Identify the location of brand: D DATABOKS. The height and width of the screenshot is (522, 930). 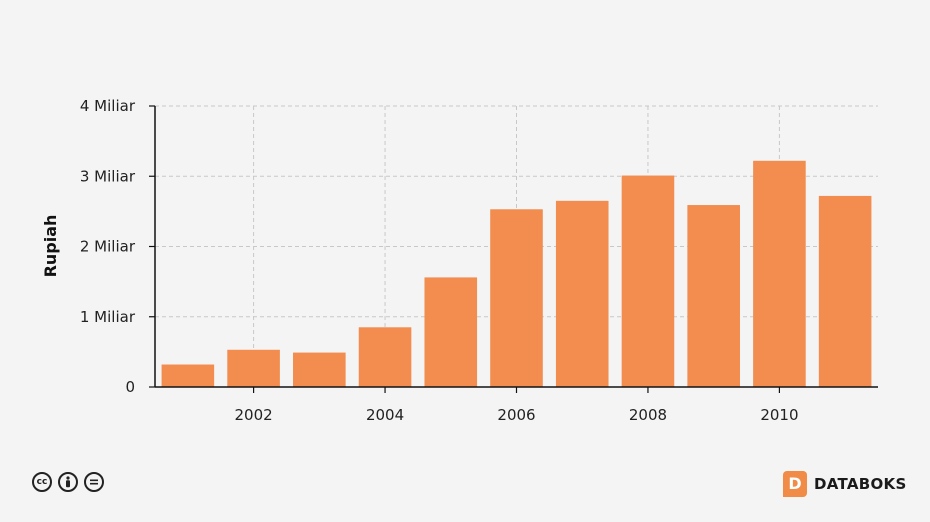
(845, 484).